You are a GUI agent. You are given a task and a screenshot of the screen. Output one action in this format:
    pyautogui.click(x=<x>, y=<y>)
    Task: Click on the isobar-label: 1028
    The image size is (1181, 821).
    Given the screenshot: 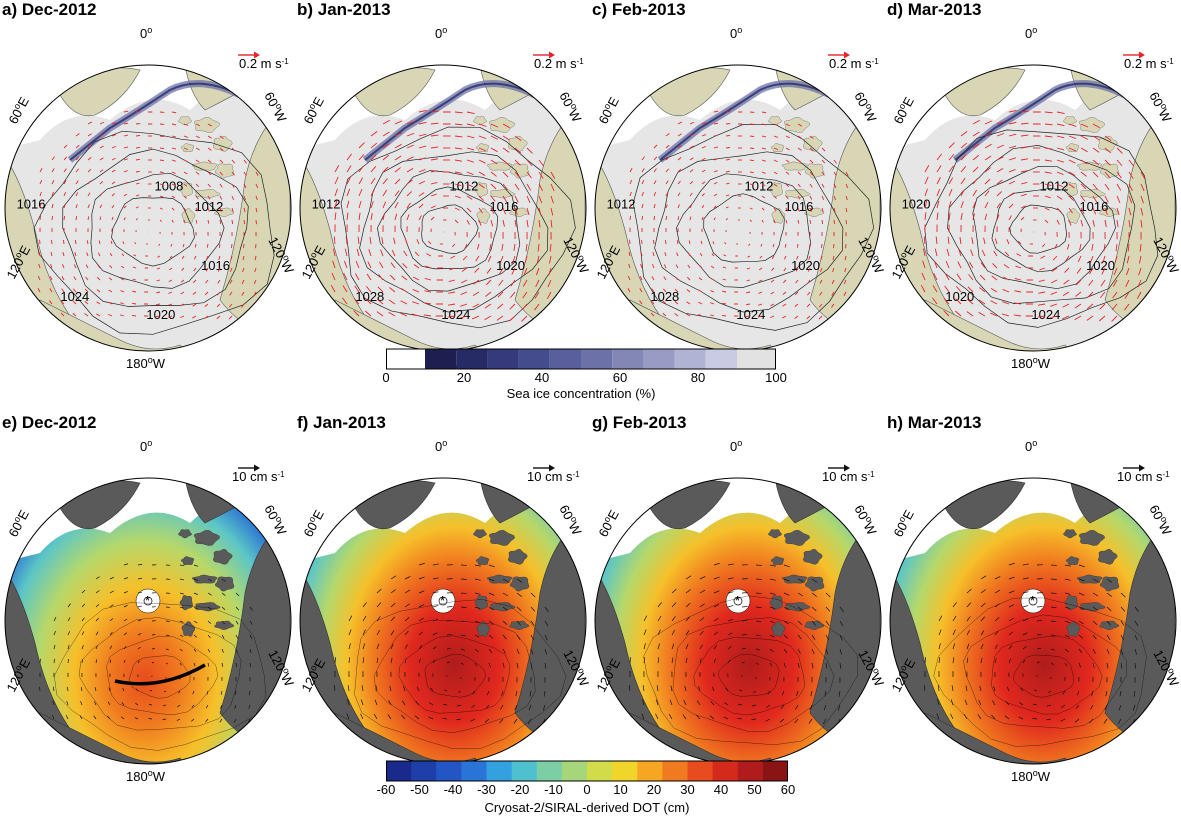 What is the action you would take?
    pyautogui.click(x=369, y=296)
    